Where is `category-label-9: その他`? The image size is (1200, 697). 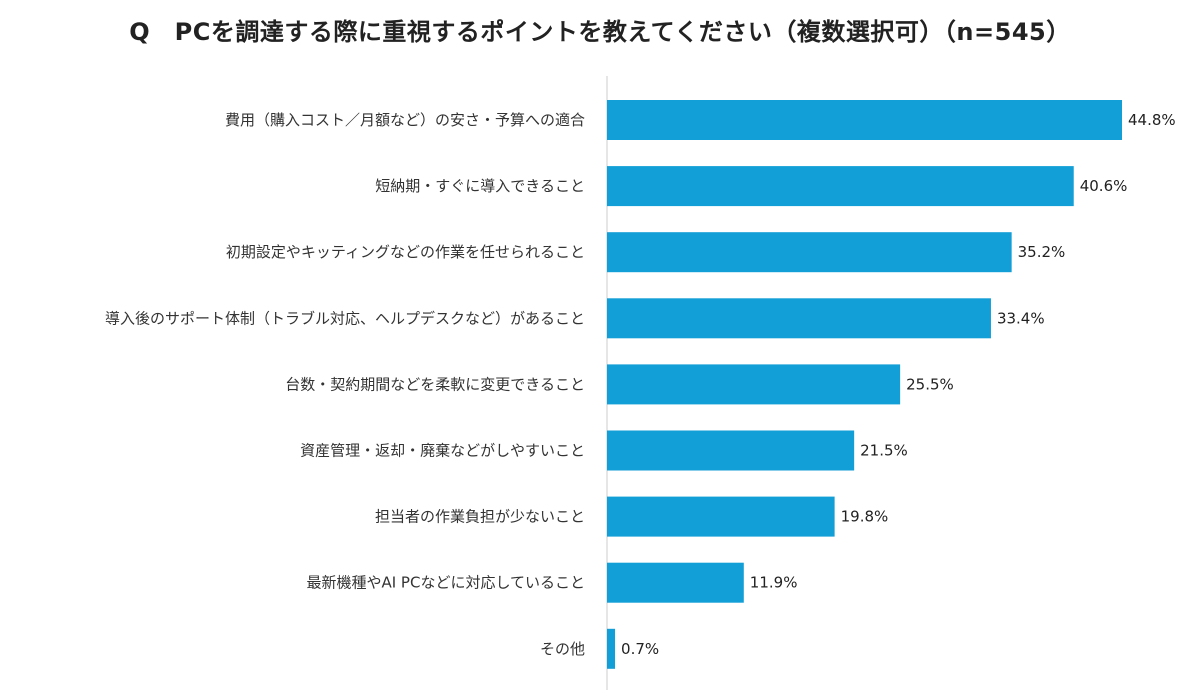
category-label-9: その他 is located at coordinates (562, 649).